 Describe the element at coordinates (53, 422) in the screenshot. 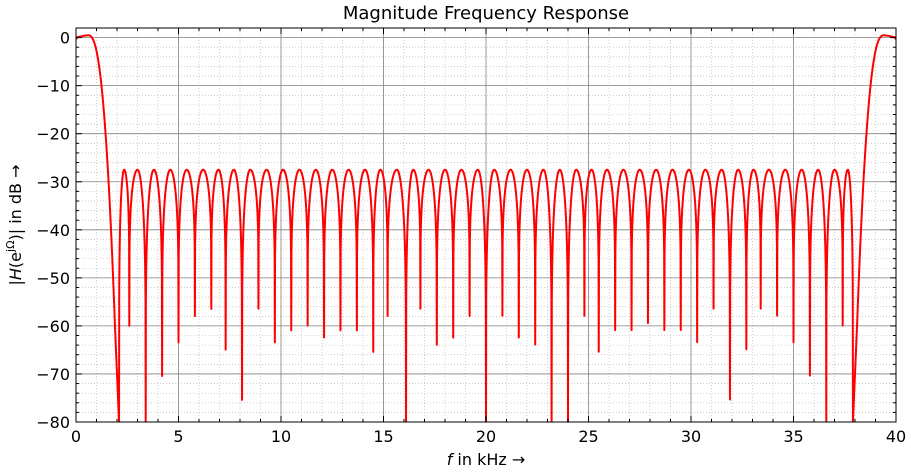

I see `y-tick-label: −80` at that location.